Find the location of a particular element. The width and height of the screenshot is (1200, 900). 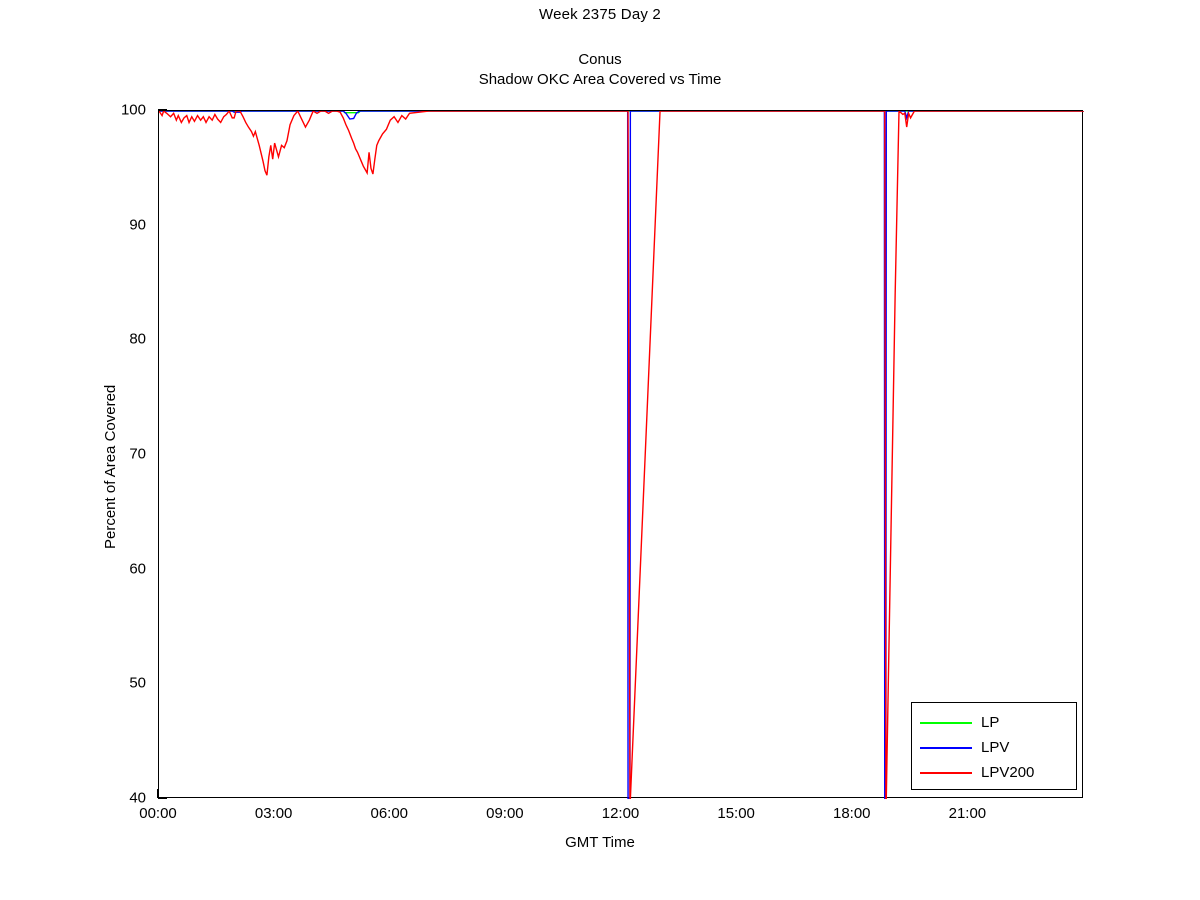

y-tick-label-40: 40 is located at coordinates (137, 798).